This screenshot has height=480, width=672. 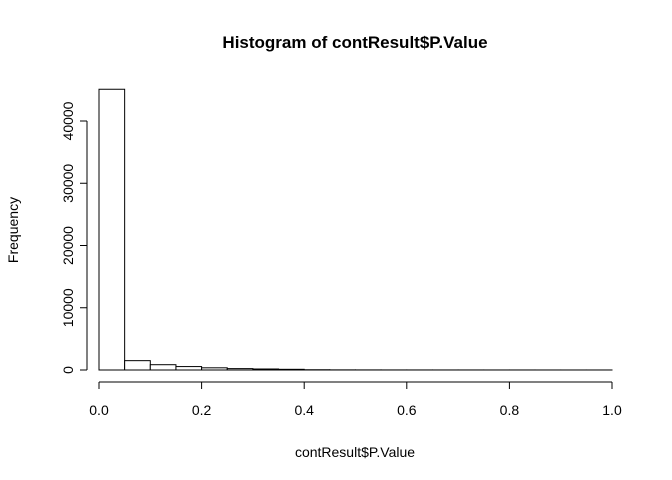 I want to click on x-tick-label: 0.2, so click(x=202, y=410).